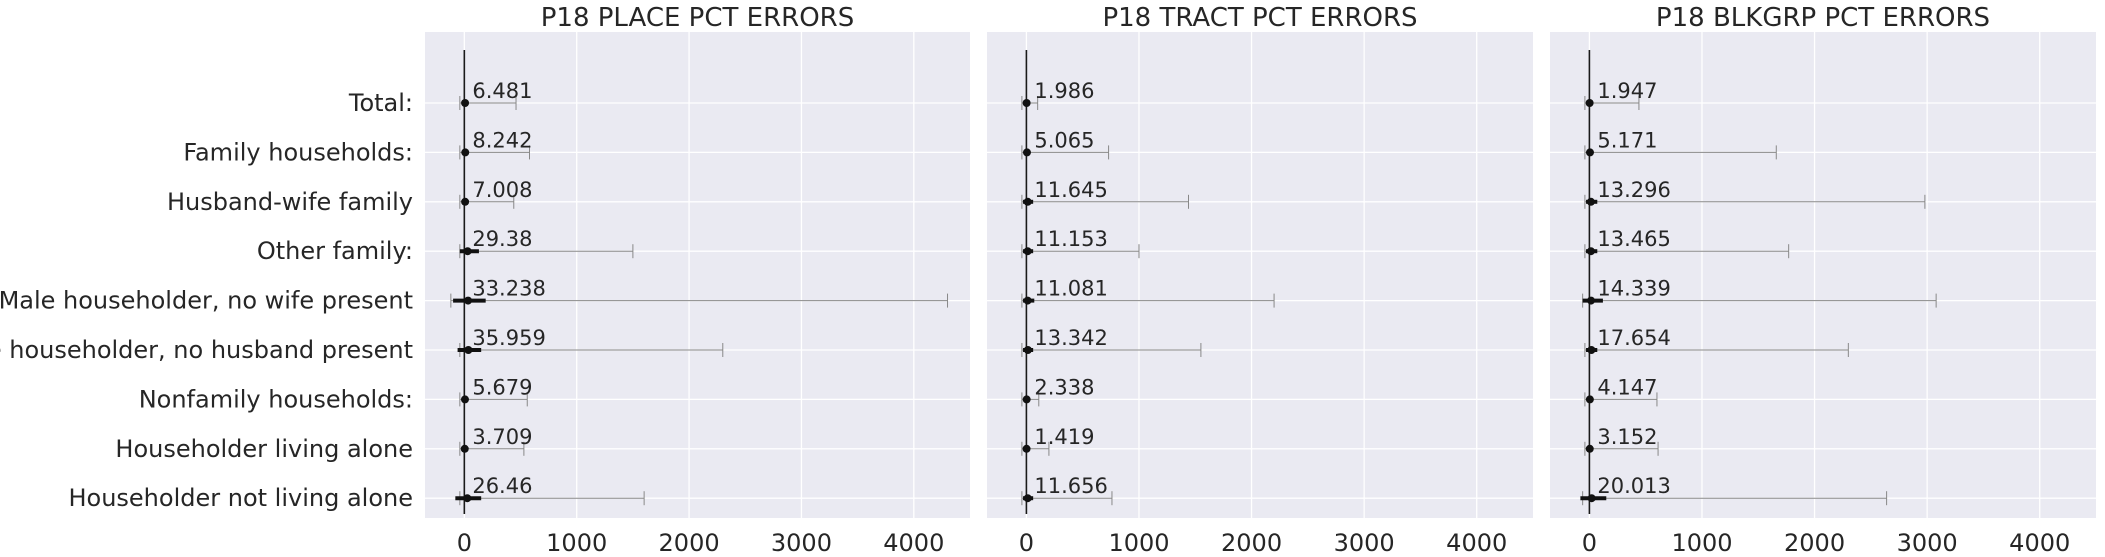 Image resolution: width=2105 pixels, height=557 pixels. I want to click on data-label: 4.147, so click(1627, 387).